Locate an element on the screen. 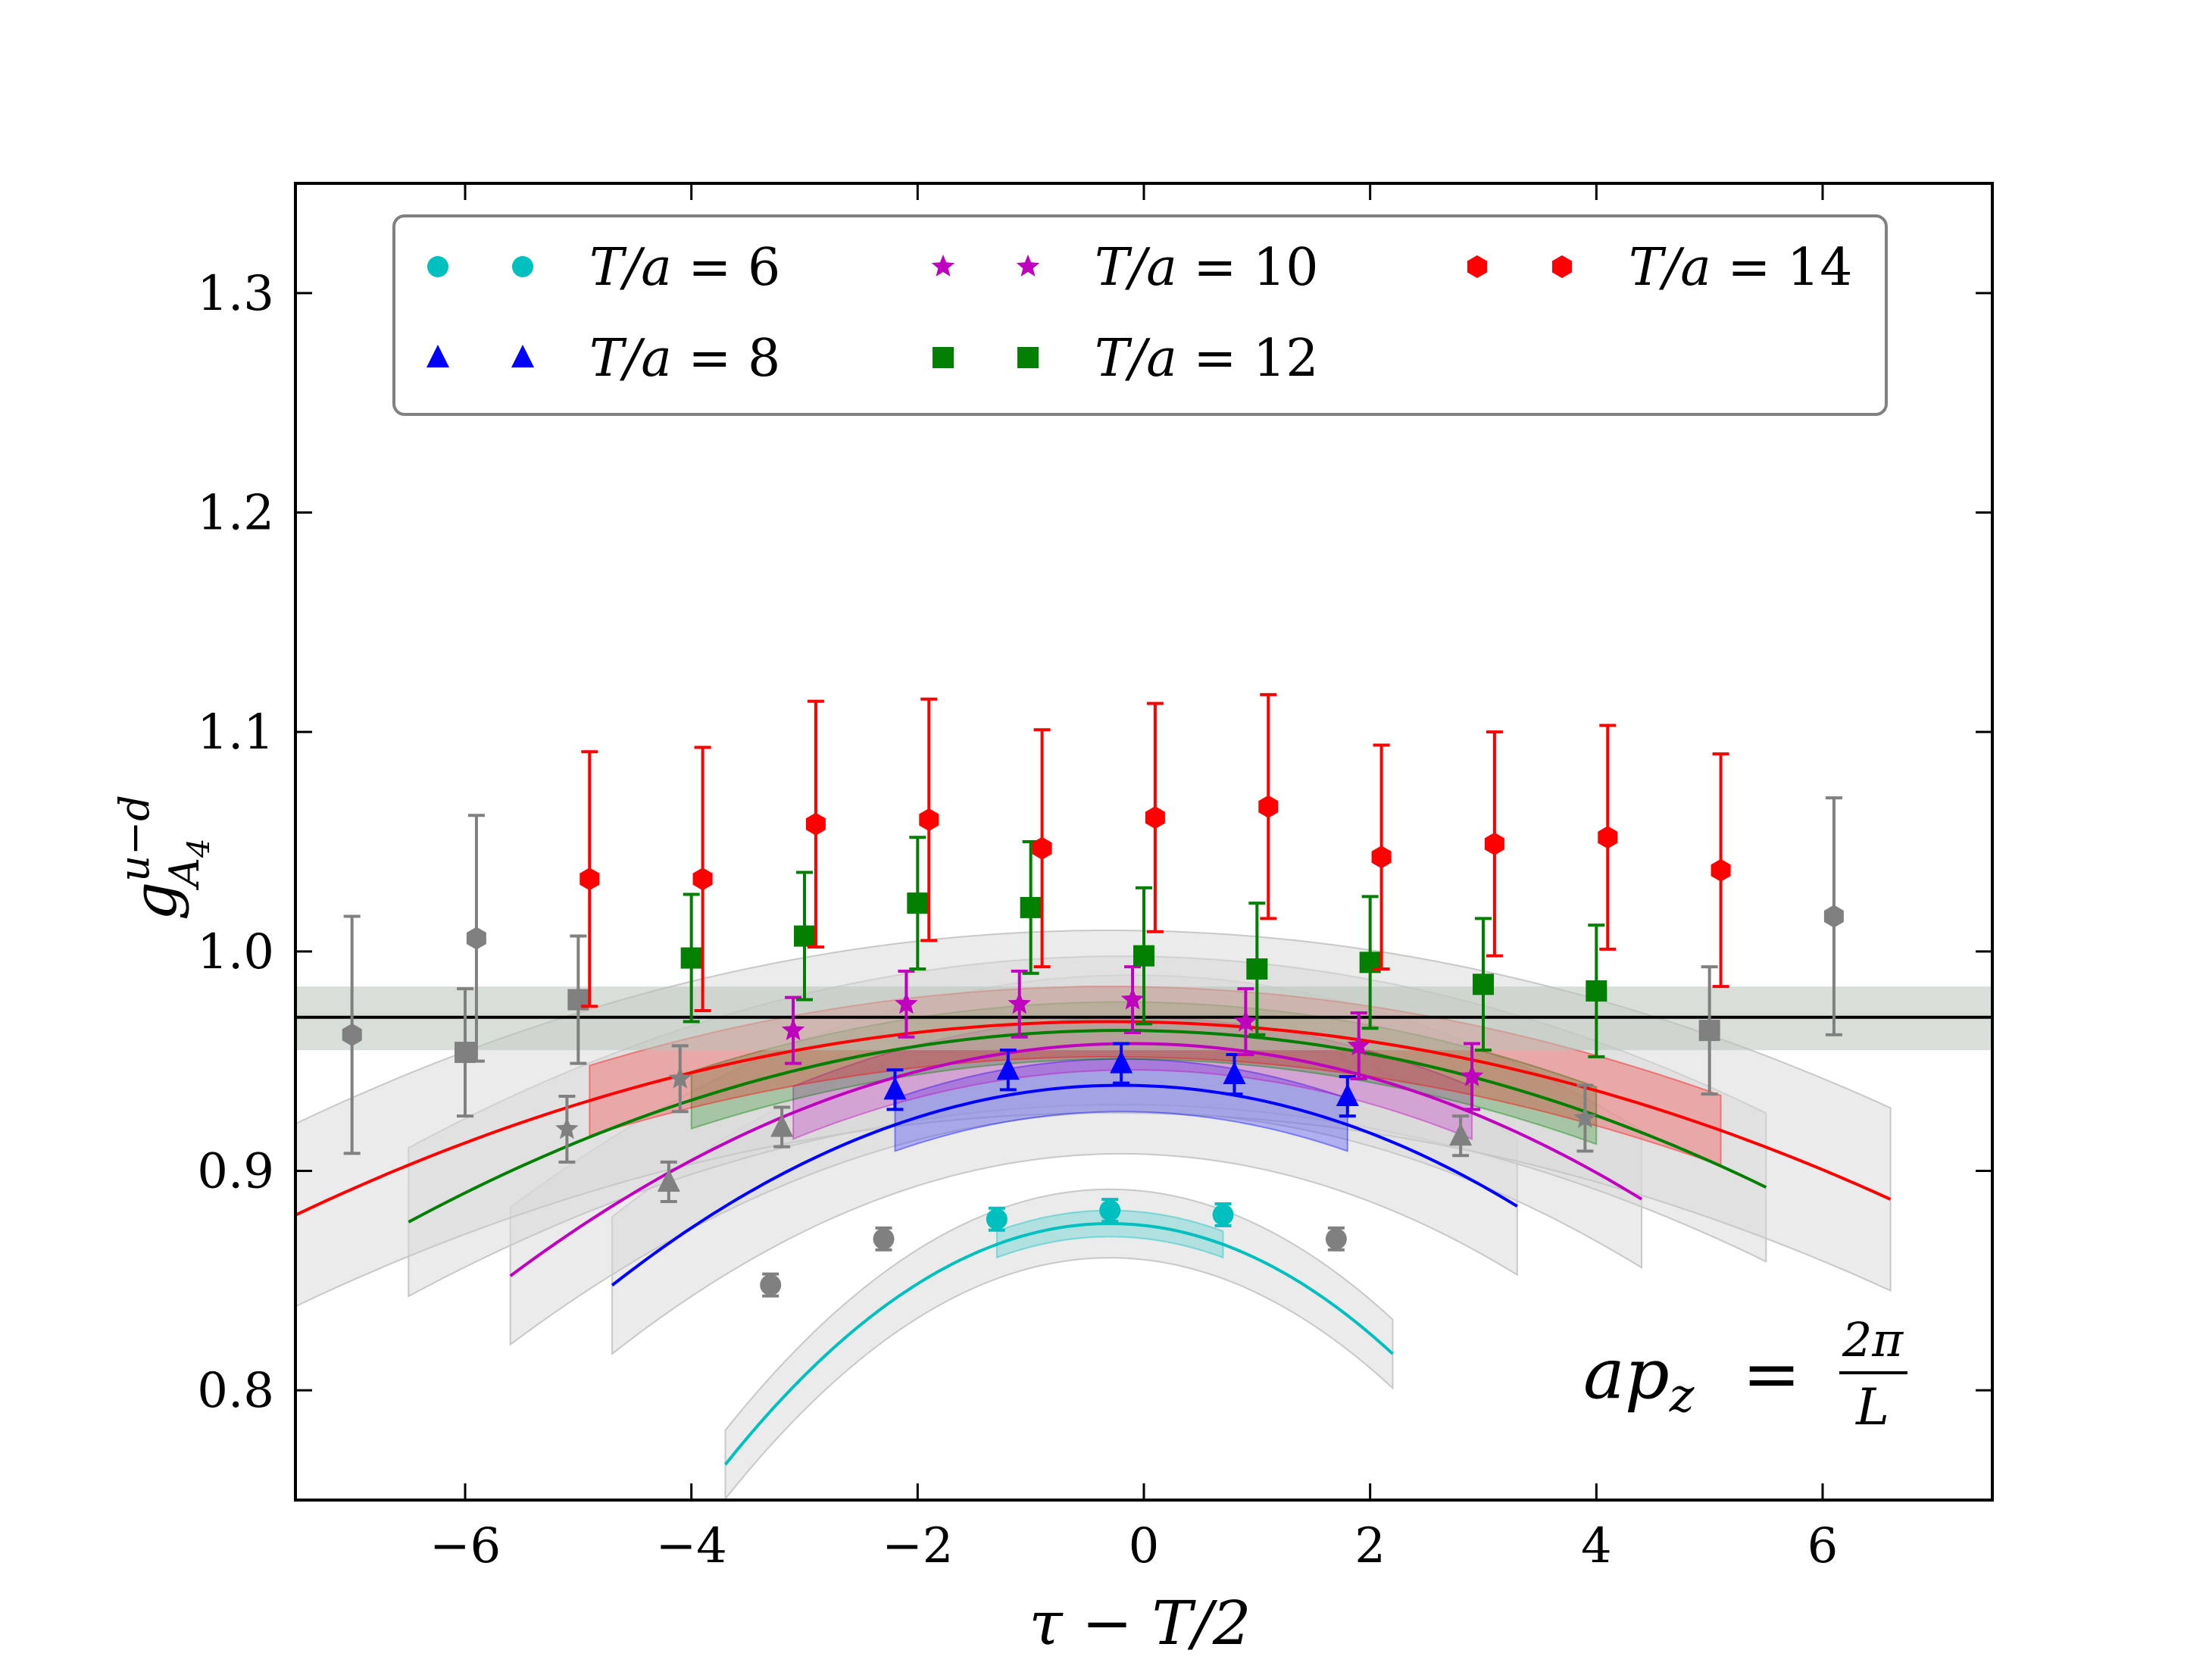 The height and width of the screenshot is (1669, 2212). y-tick-label: 1.1 is located at coordinates (235, 733).